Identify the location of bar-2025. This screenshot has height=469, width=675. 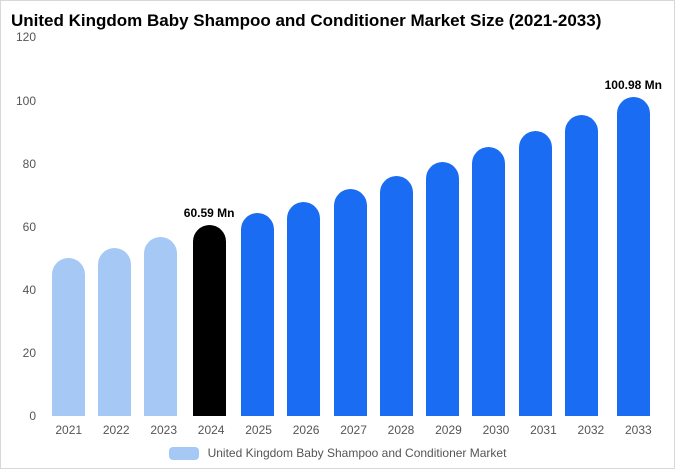
(258, 314).